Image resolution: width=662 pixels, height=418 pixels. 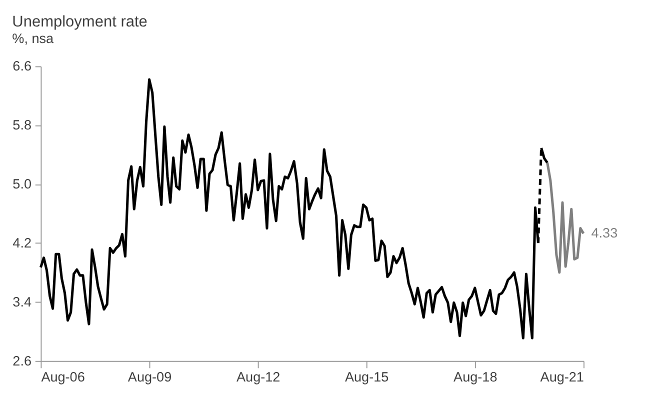 What do you see at coordinates (366, 377) in the screenshot?
I see `x-tick-label: Aug-15` at bounding box center [366, 377].